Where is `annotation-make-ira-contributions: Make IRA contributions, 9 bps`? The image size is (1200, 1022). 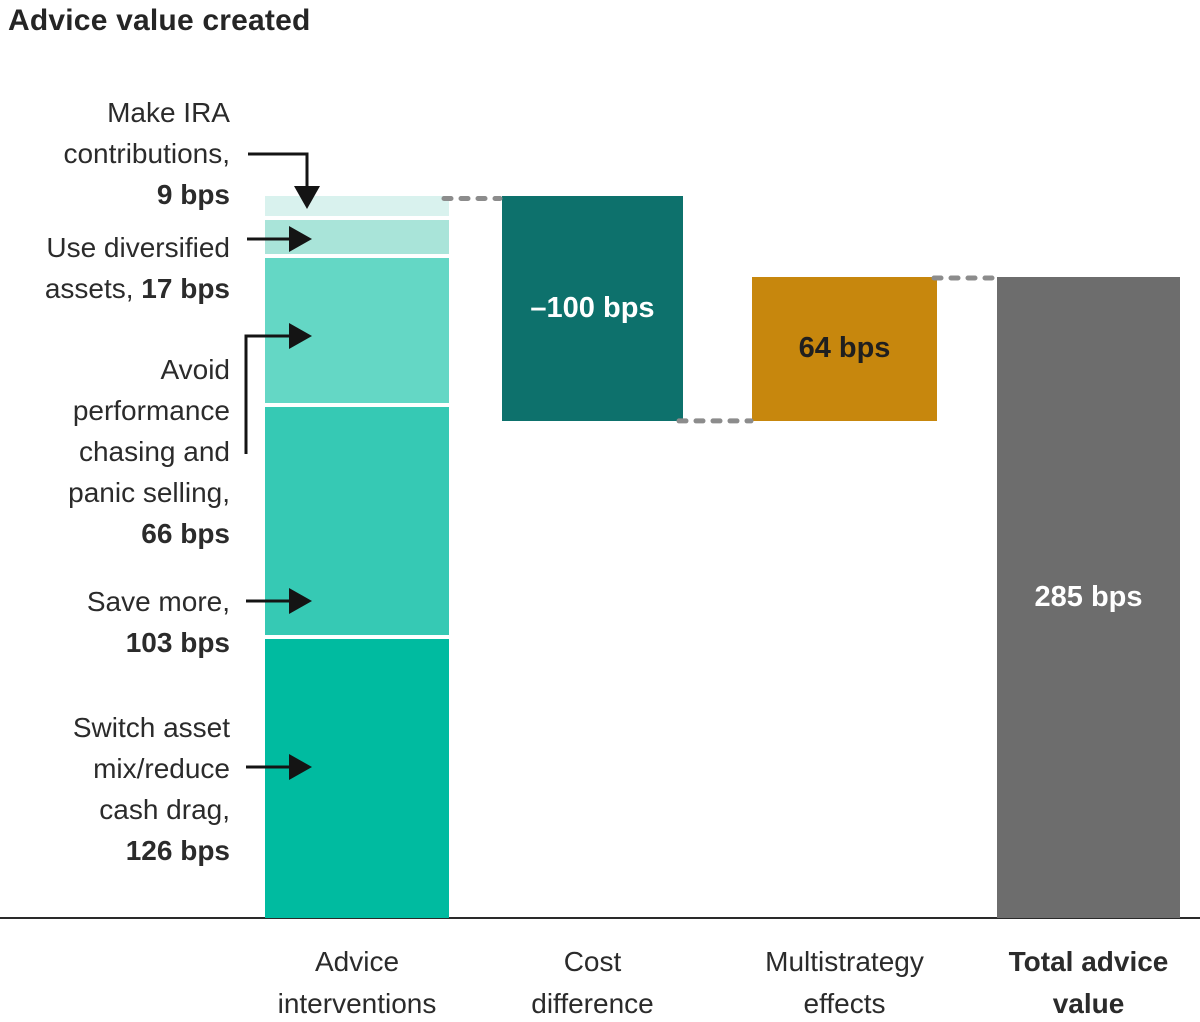
annotation-make-ira-contributions: Make IRA contributions, 9 bps is located at coordinates (146, 153).